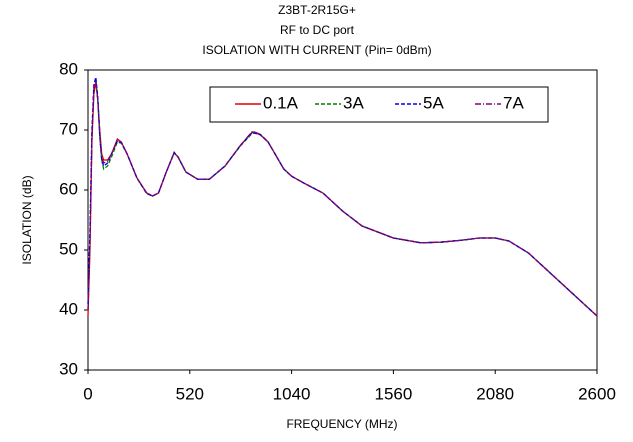 This screenshot has height=442, width=633. I want to click on legend-label: 3A, so click(353, 102).